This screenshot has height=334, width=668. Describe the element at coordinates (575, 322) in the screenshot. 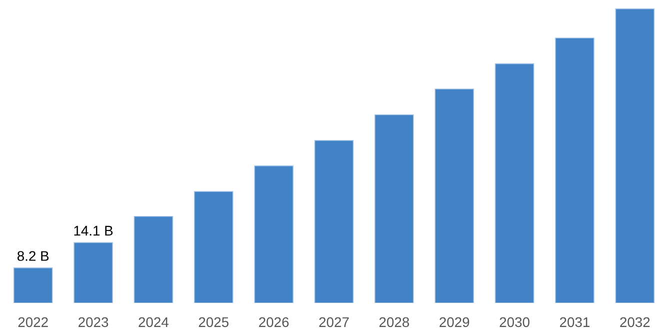

I see `x-tick-label: 2031` at that location.